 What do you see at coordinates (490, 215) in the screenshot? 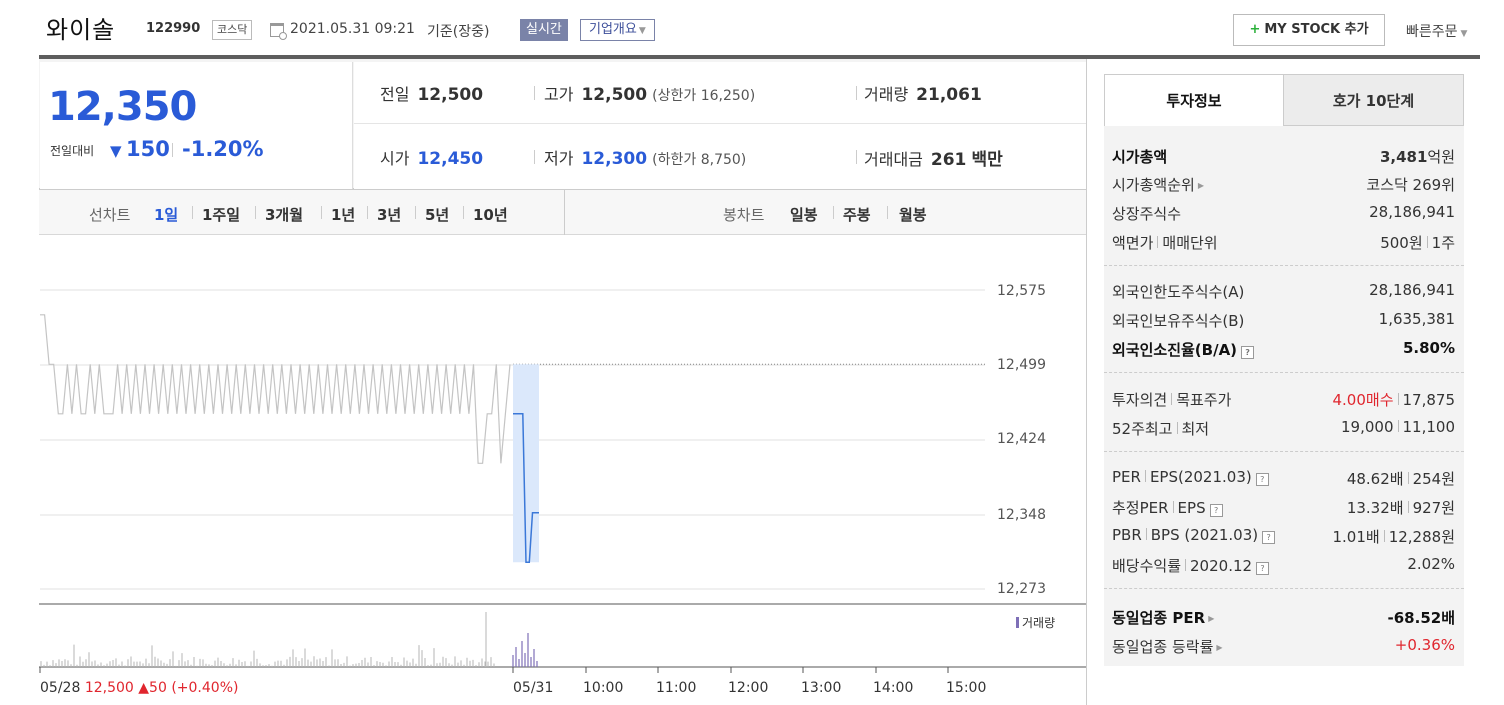
I see `tab-10y: 10년` at bounding box center [490, 215].